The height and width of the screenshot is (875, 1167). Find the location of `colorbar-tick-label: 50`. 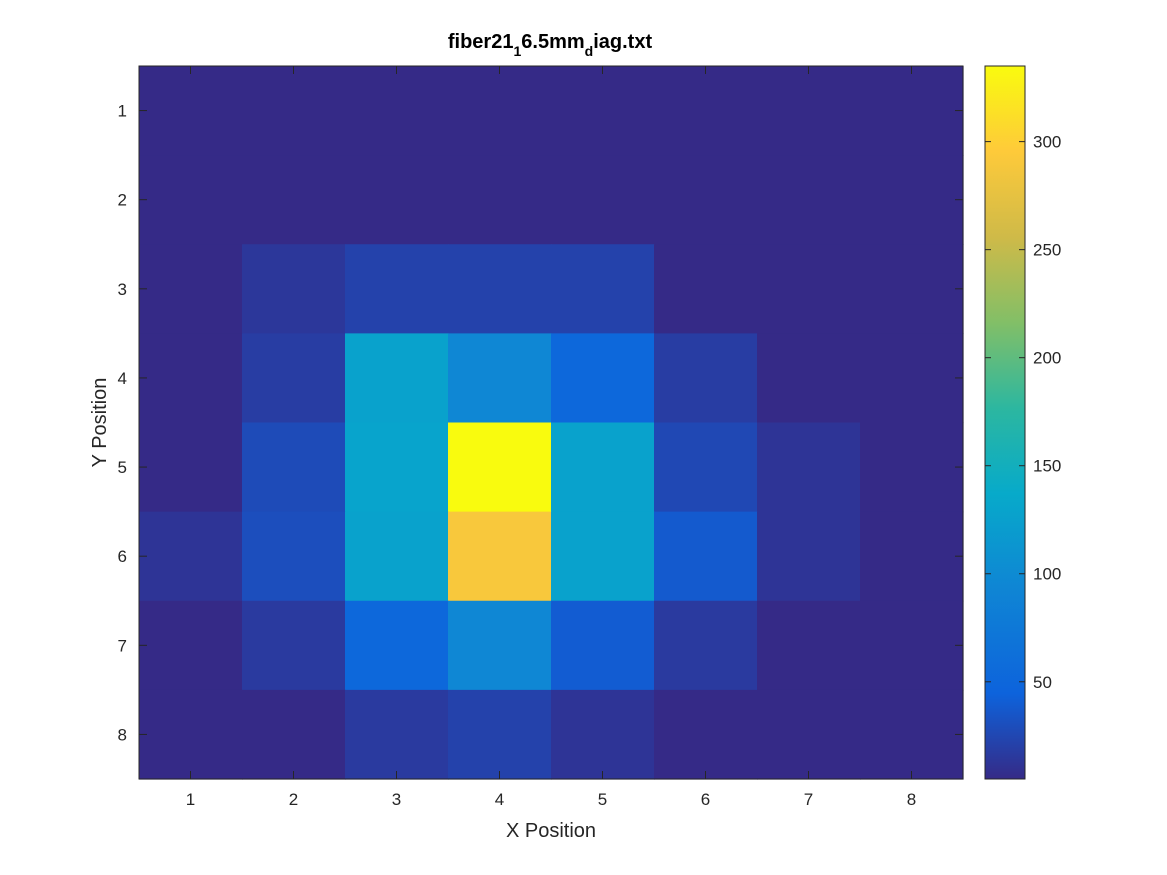

colorbar-tick-label: 50 is located at coordinates (1042, 682).